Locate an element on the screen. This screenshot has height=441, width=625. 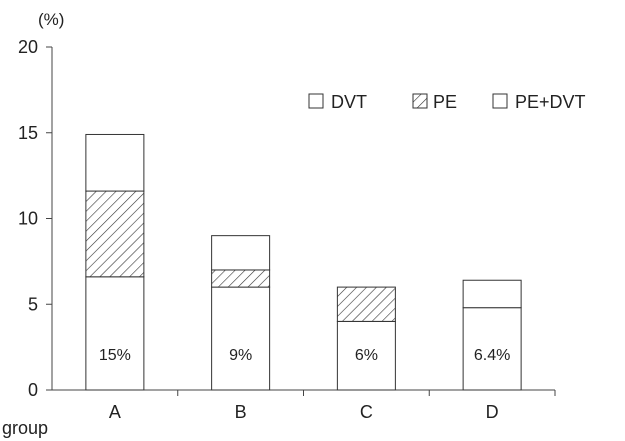
y-tick-label: 5 is located at coordinates (33, 304).